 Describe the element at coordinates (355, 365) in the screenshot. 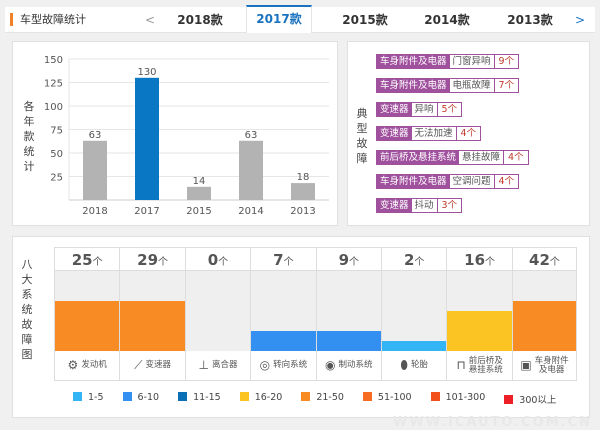

I see `system-name: 制动系统` at that location.